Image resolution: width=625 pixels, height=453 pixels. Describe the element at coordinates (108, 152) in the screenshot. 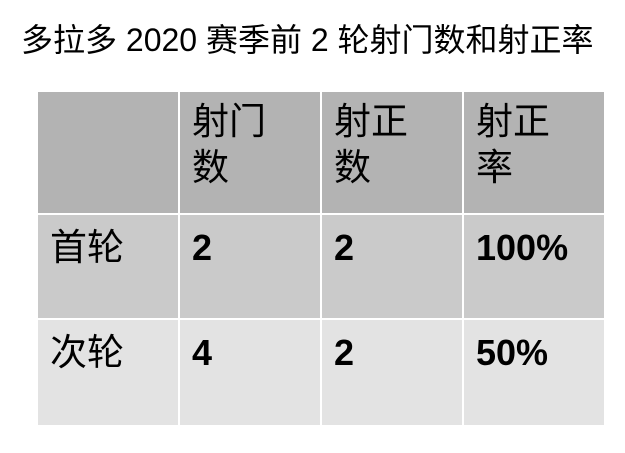

I see `corner-cell` at that location.